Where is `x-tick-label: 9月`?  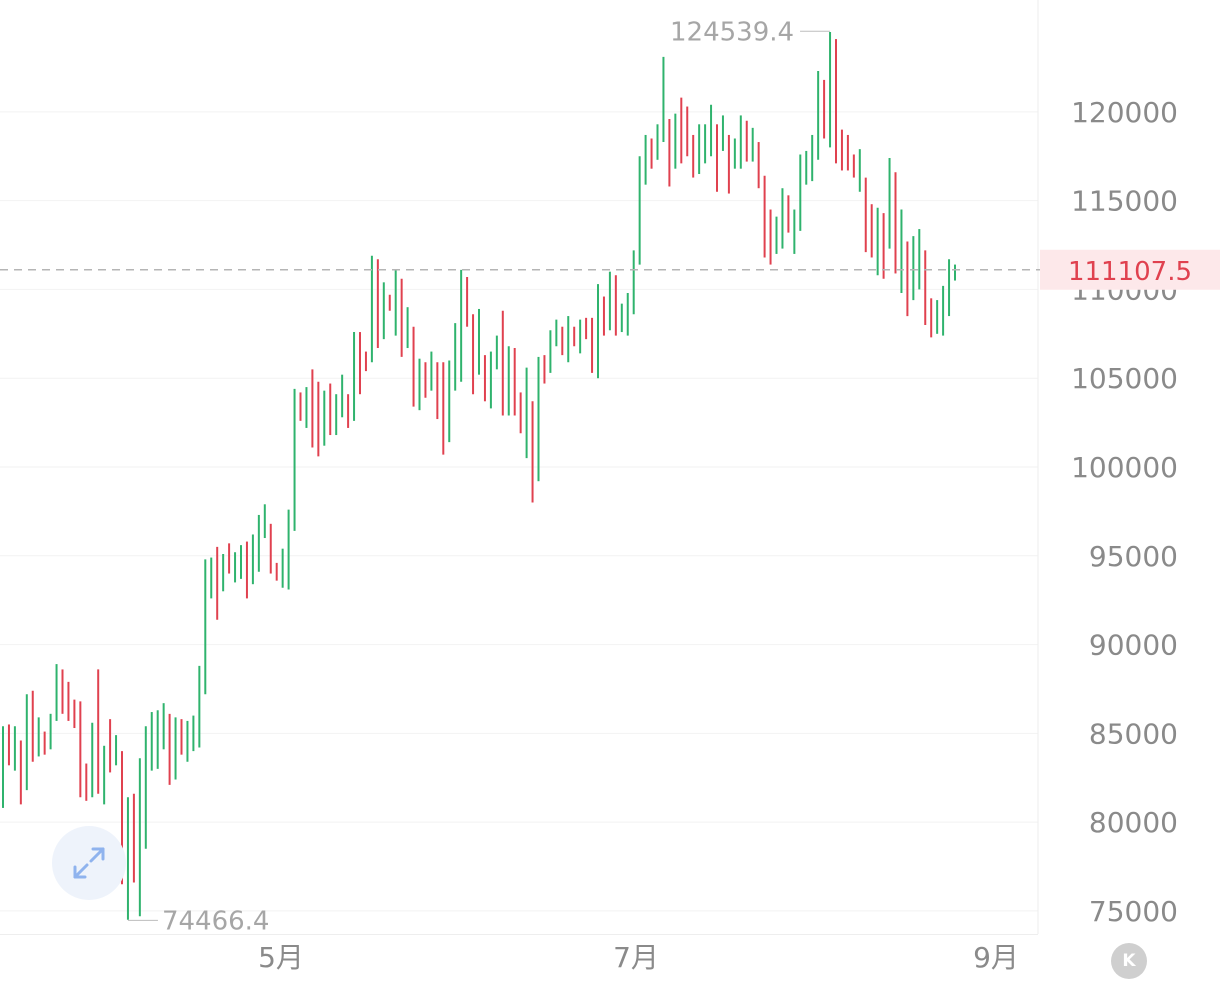
x-tick-label: 9月 is located at coordinates (996, 957).